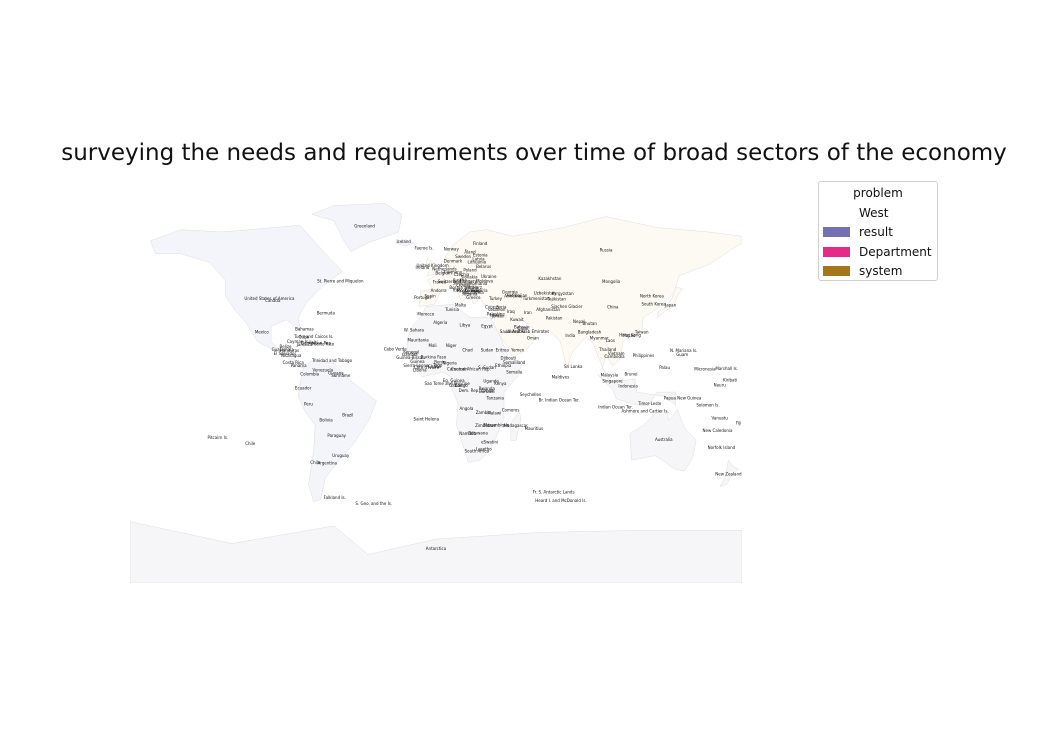 This screenshot has height=750, width=1050. I want to click on country-label: Gabon, so click(456, 385).